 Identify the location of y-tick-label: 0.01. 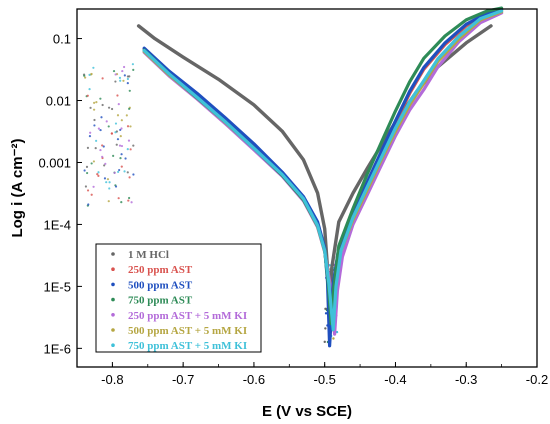
(58, 101).